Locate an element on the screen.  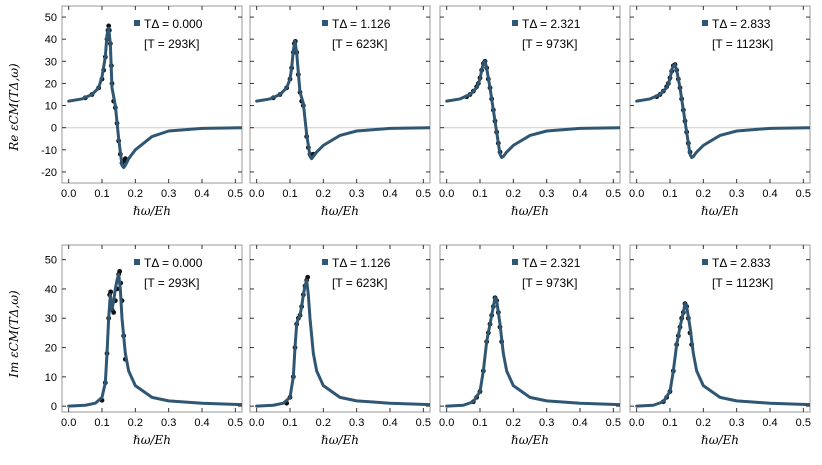
legend-temperature: [T = 623K] is located at coordinates (359, 44).